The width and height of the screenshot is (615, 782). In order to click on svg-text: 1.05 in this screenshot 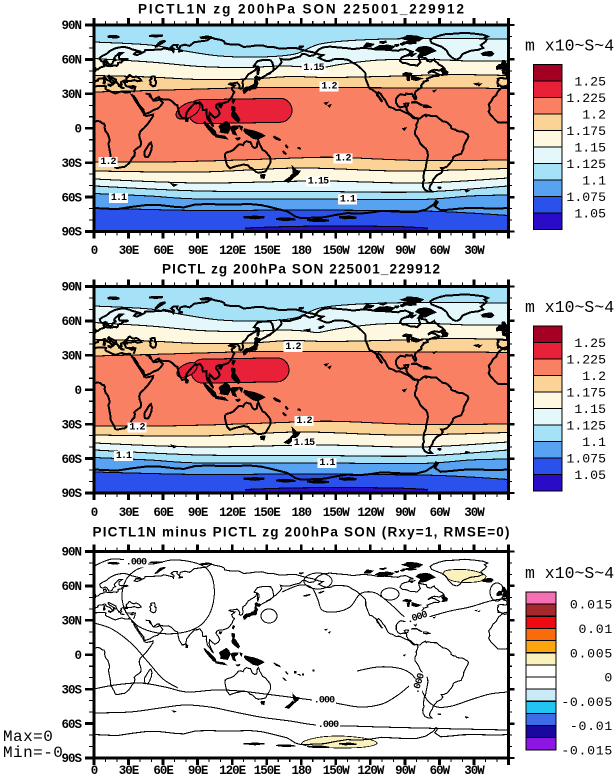, I will do `click(590, 475)`.